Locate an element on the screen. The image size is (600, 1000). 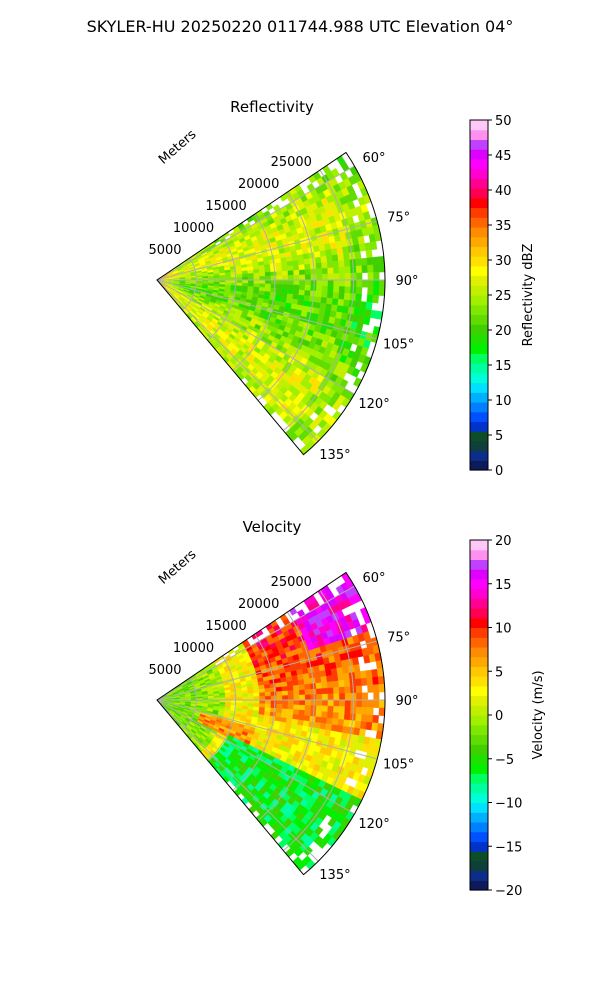
azimuth-tick-label: 105° is located at coordinates (398, 345).